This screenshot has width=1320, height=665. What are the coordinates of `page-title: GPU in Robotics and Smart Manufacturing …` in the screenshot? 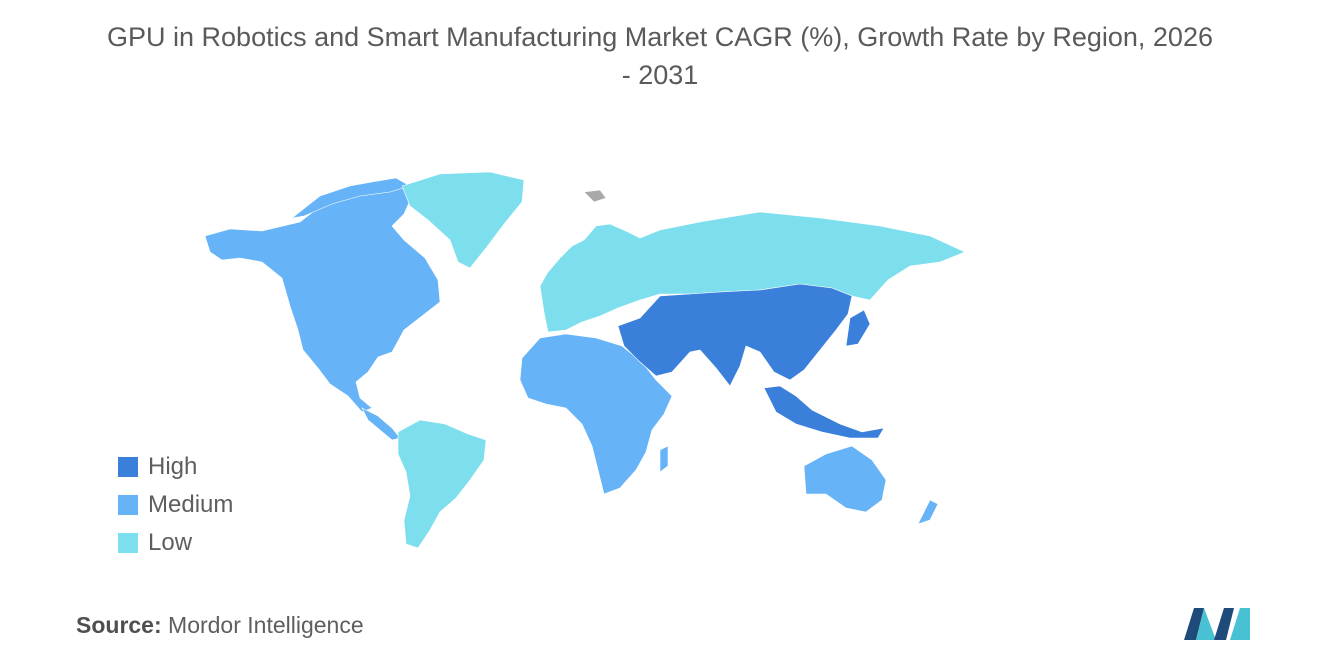 It's located at (660, 56).